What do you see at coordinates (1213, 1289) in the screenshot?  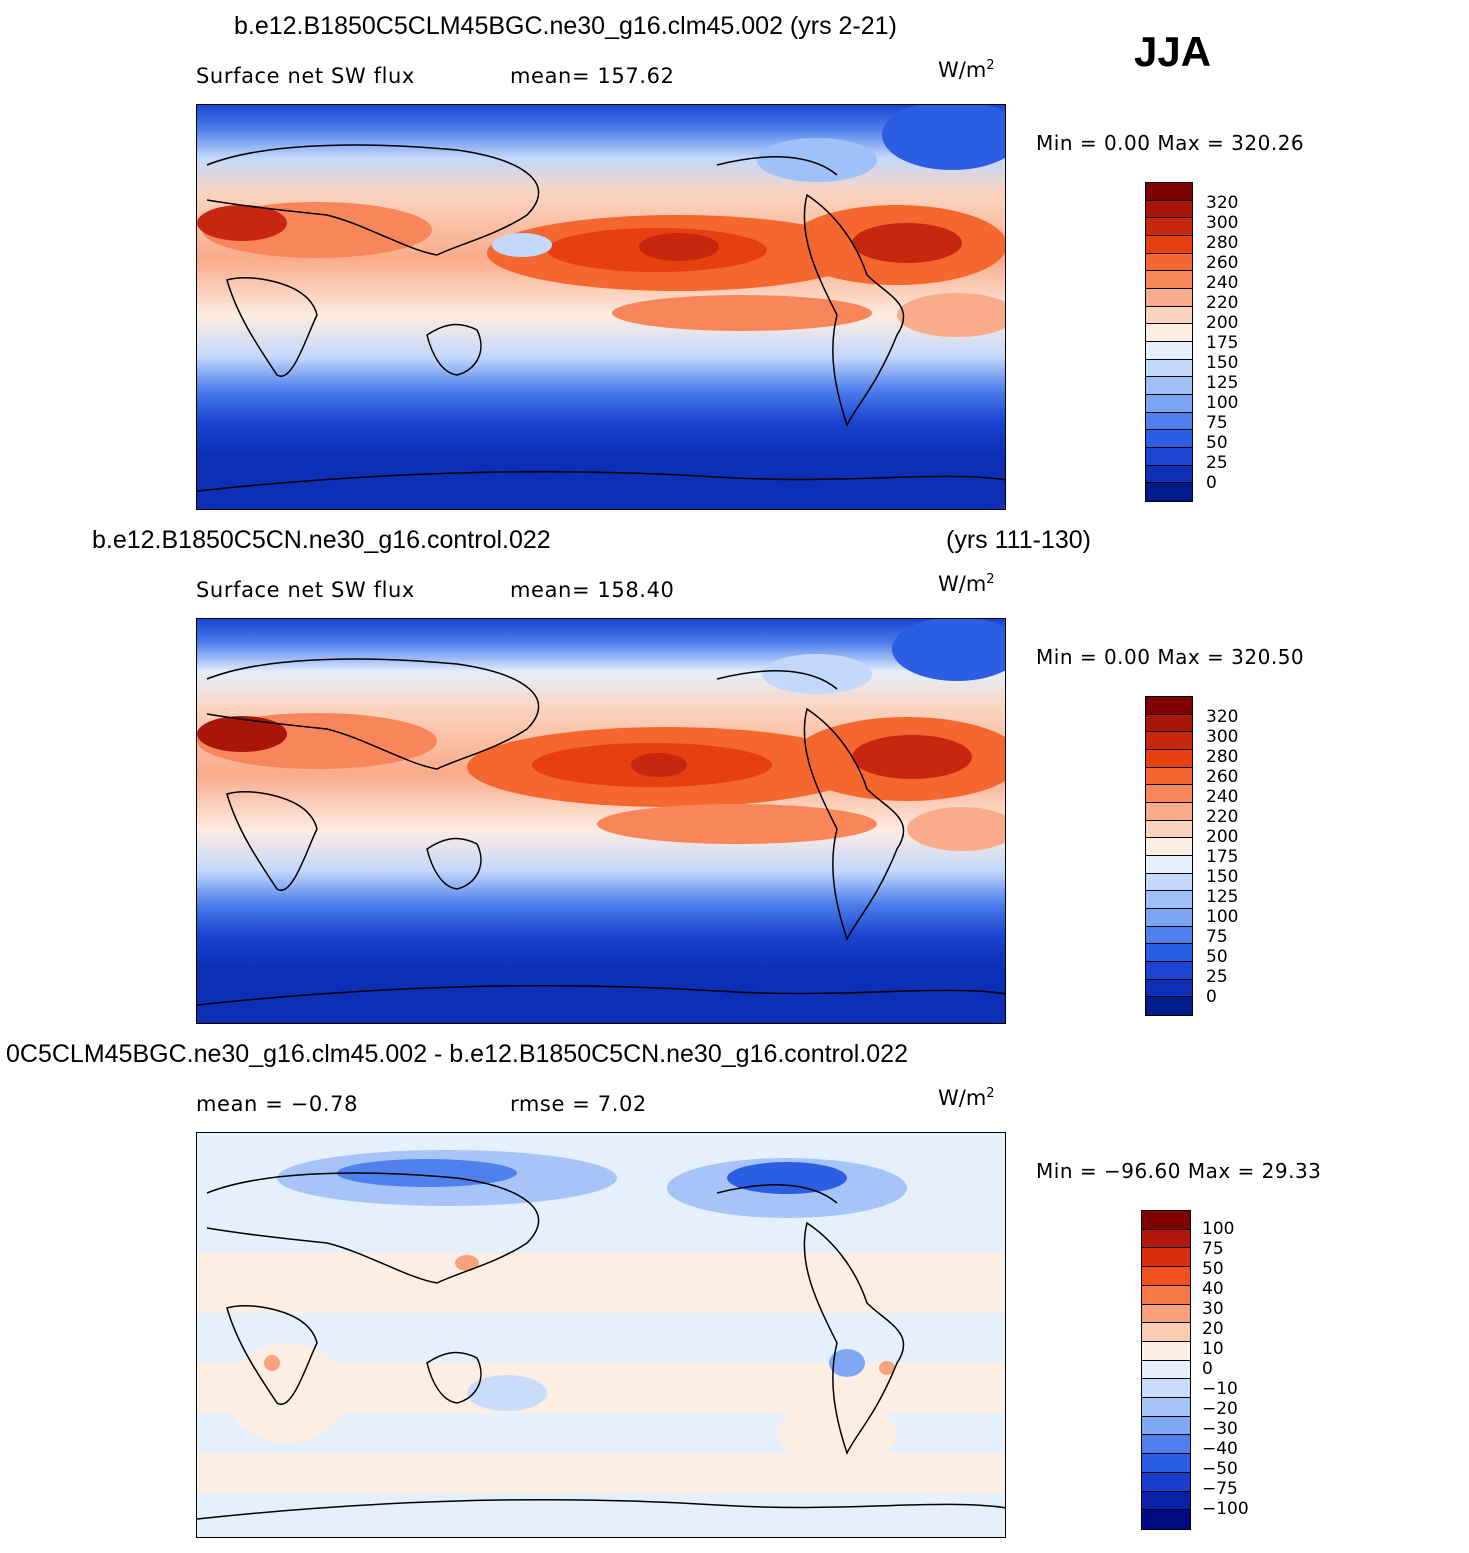 I see `panel-diff-level: 40` at bounding box center [1213, 1289].